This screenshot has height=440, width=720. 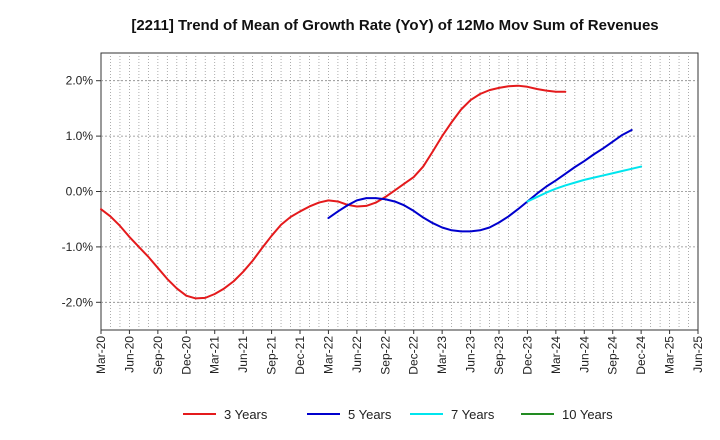 I want to click on x-tick-label: Sep-21, so click(x=272, y=355).